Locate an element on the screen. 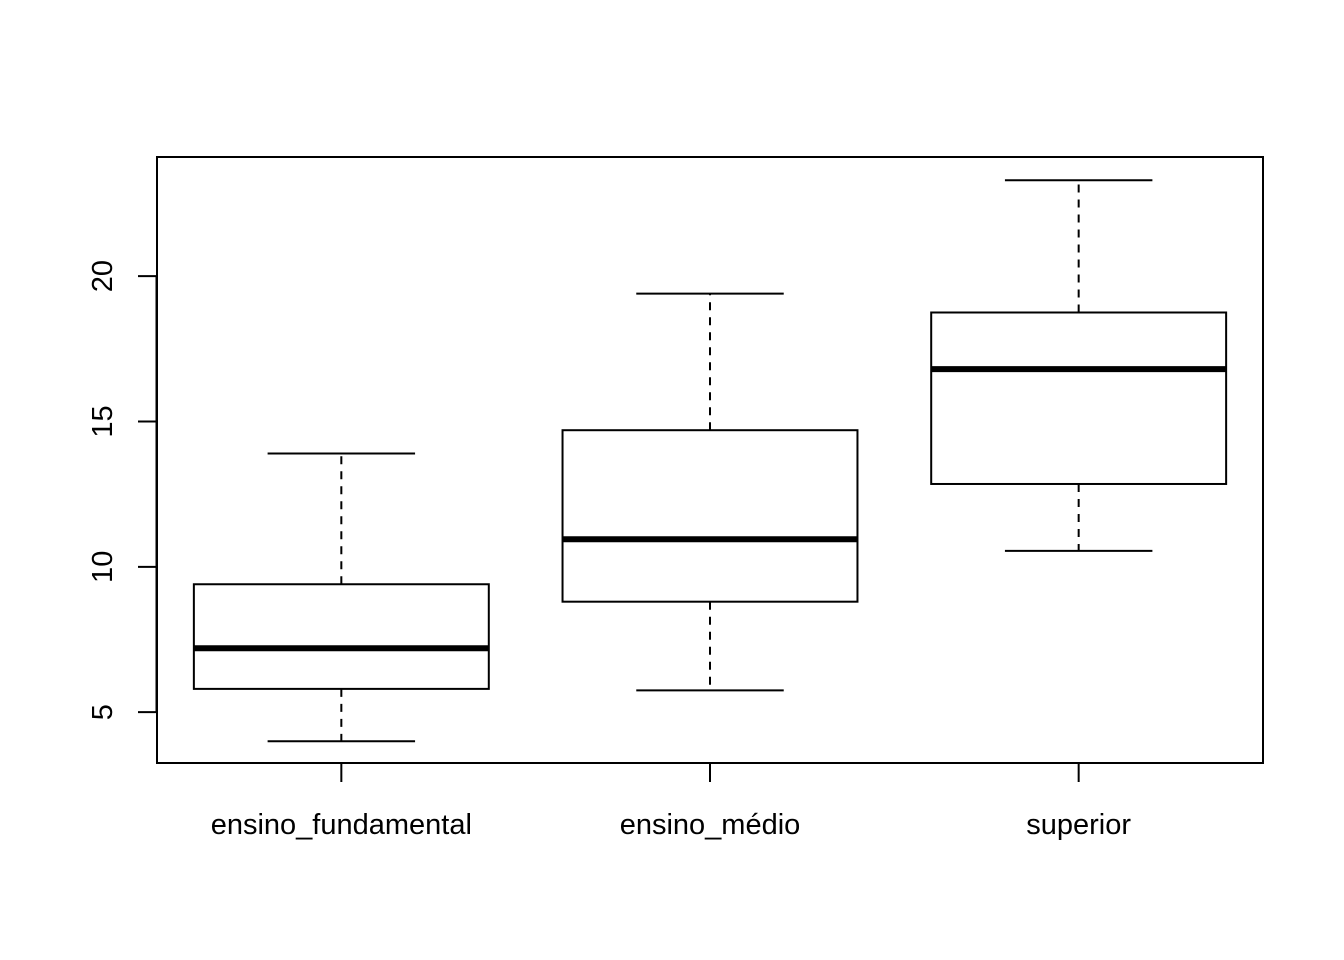 This screenshot has width=1344, height=960. x-tick-label: ensino_fundamental is located at coordinates (341, 825).